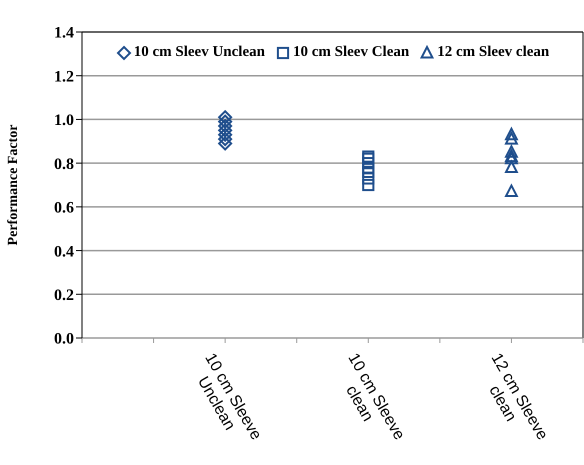 This screenshot has height=465, width=584. What do you see at coordinates (64, 339) in the screenshot?
I see `y-tick-label: 0.0` at bounding box center [64, 339].